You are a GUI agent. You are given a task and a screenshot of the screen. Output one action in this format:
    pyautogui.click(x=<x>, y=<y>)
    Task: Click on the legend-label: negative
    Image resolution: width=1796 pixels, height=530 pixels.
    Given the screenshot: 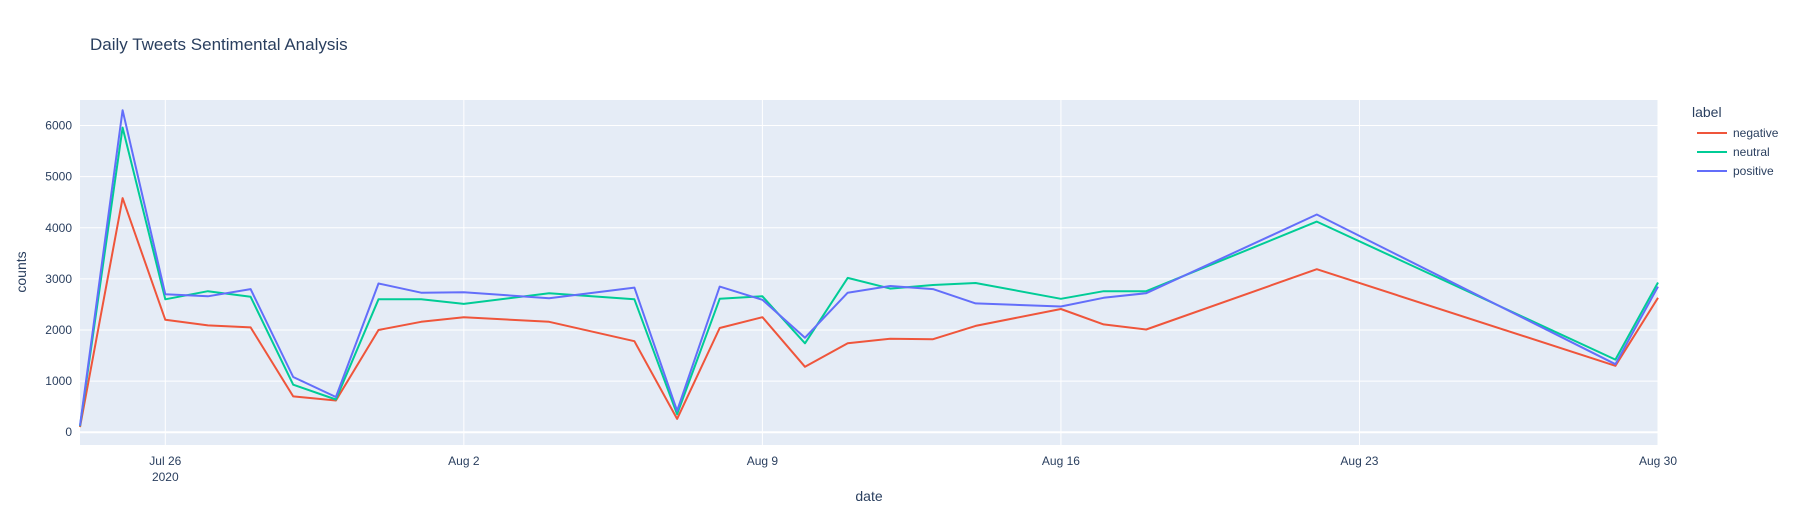 What is the action you would take?
    pyautogui.click(x=1756, y=133)
    